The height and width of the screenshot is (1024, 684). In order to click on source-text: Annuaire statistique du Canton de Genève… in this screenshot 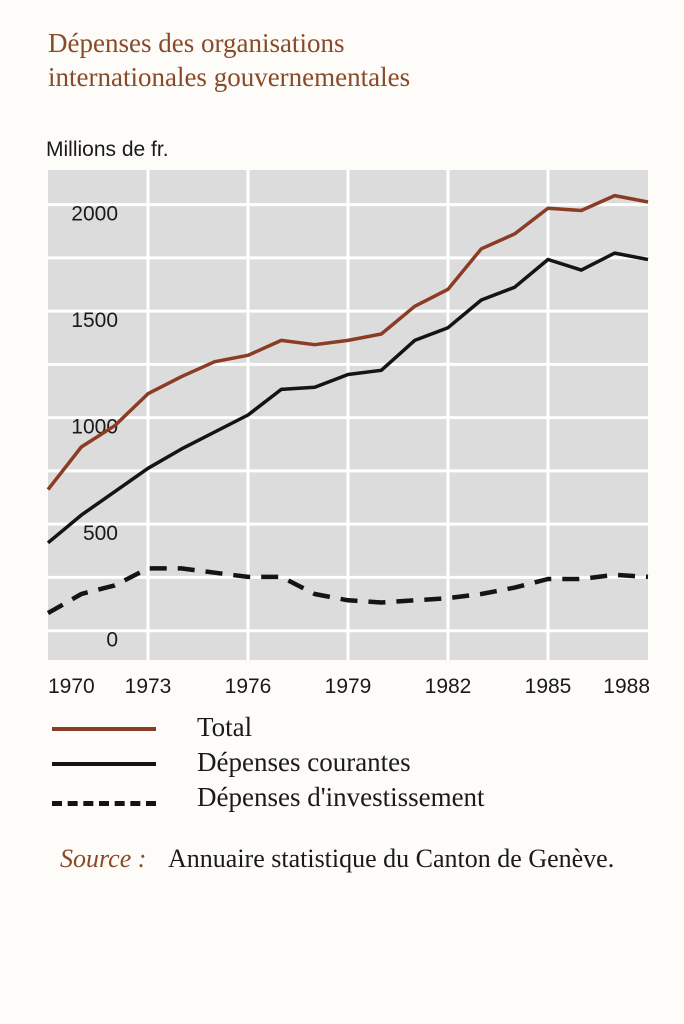, I will do `click(391, 858)`.